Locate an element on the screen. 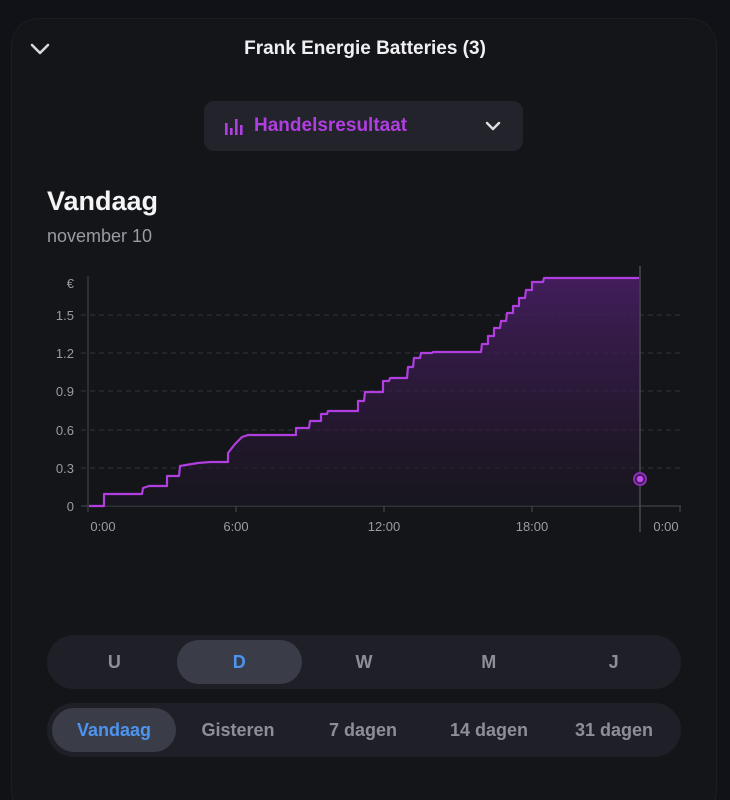 The image size is (730, 800). svg-text: 1.2 is located at coordinates (65, 353).